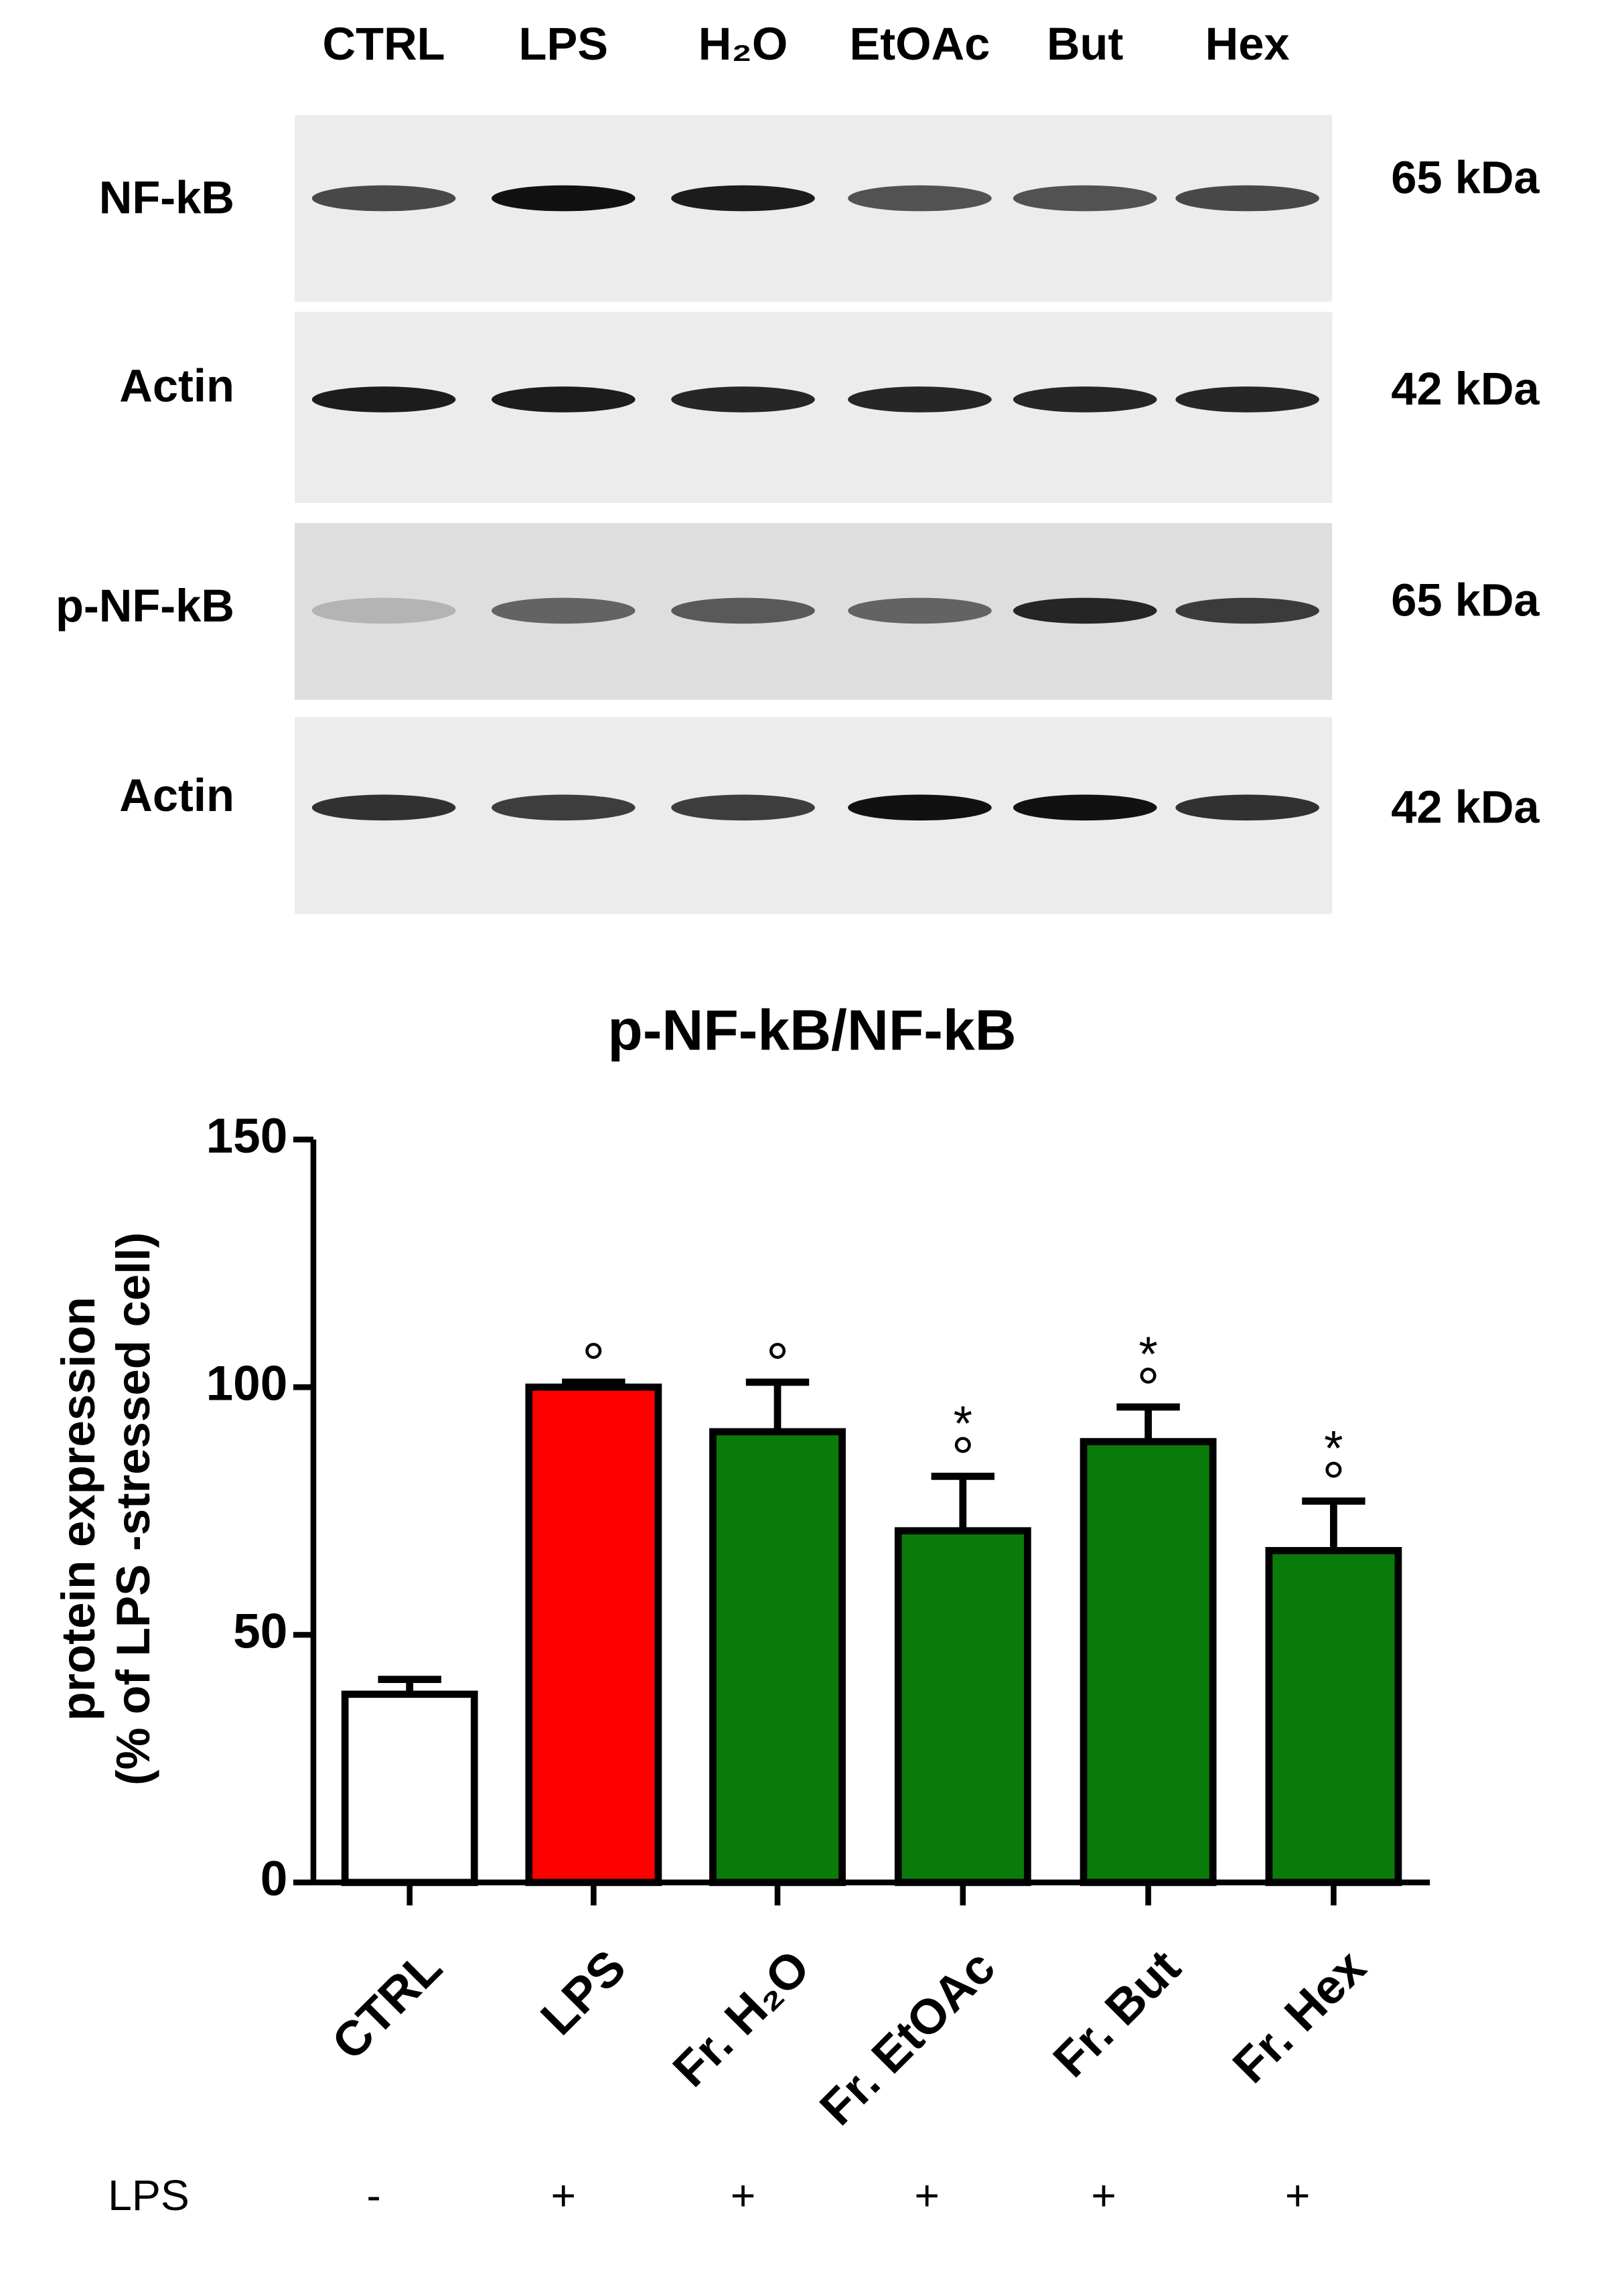  Describe the element at coordinates (260, 1631) in the screenshot. I see `y-tick-label: 50` at that location.